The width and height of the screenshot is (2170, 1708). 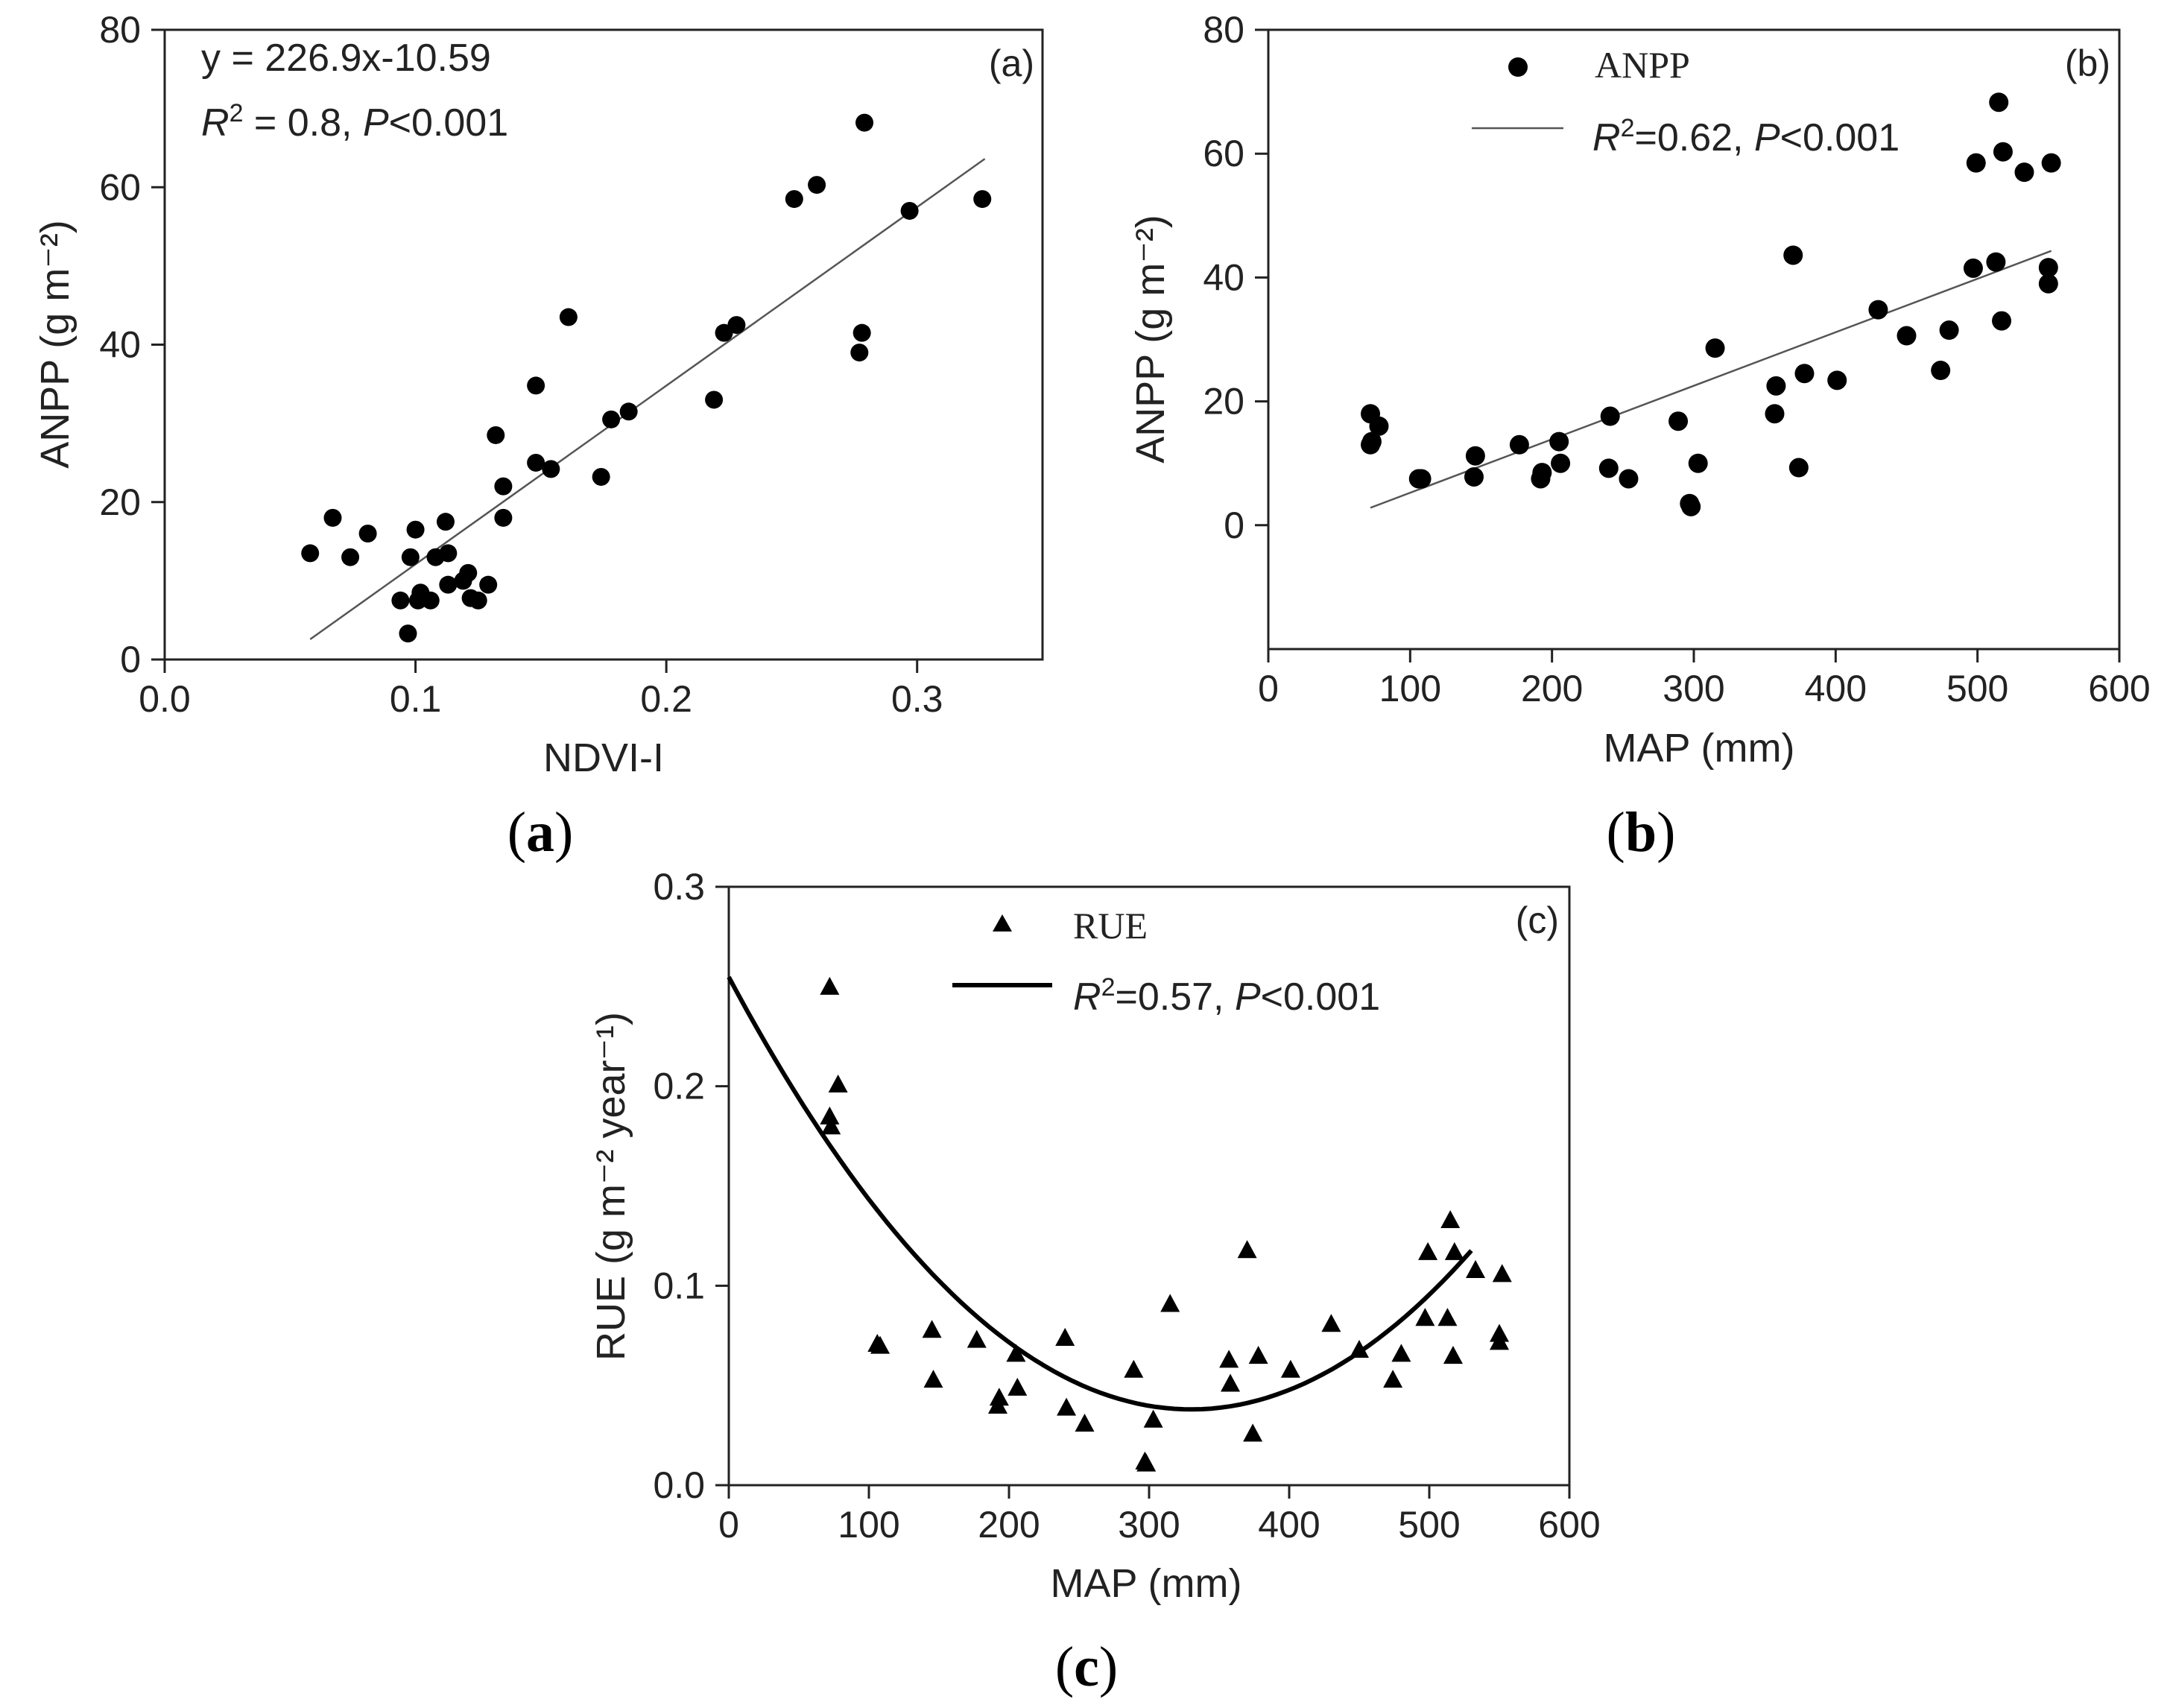 I want to click on x-tick-label: 600, so click(x=1569, y=1525).